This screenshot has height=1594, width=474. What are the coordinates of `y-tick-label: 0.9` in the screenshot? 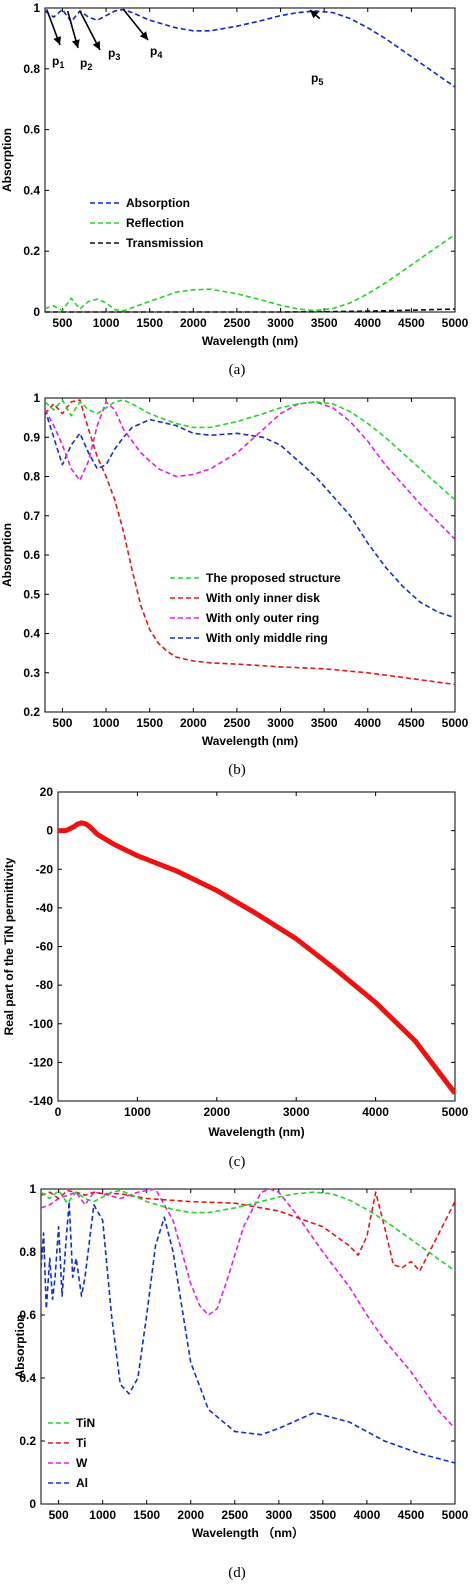 It's located at (31, 437).